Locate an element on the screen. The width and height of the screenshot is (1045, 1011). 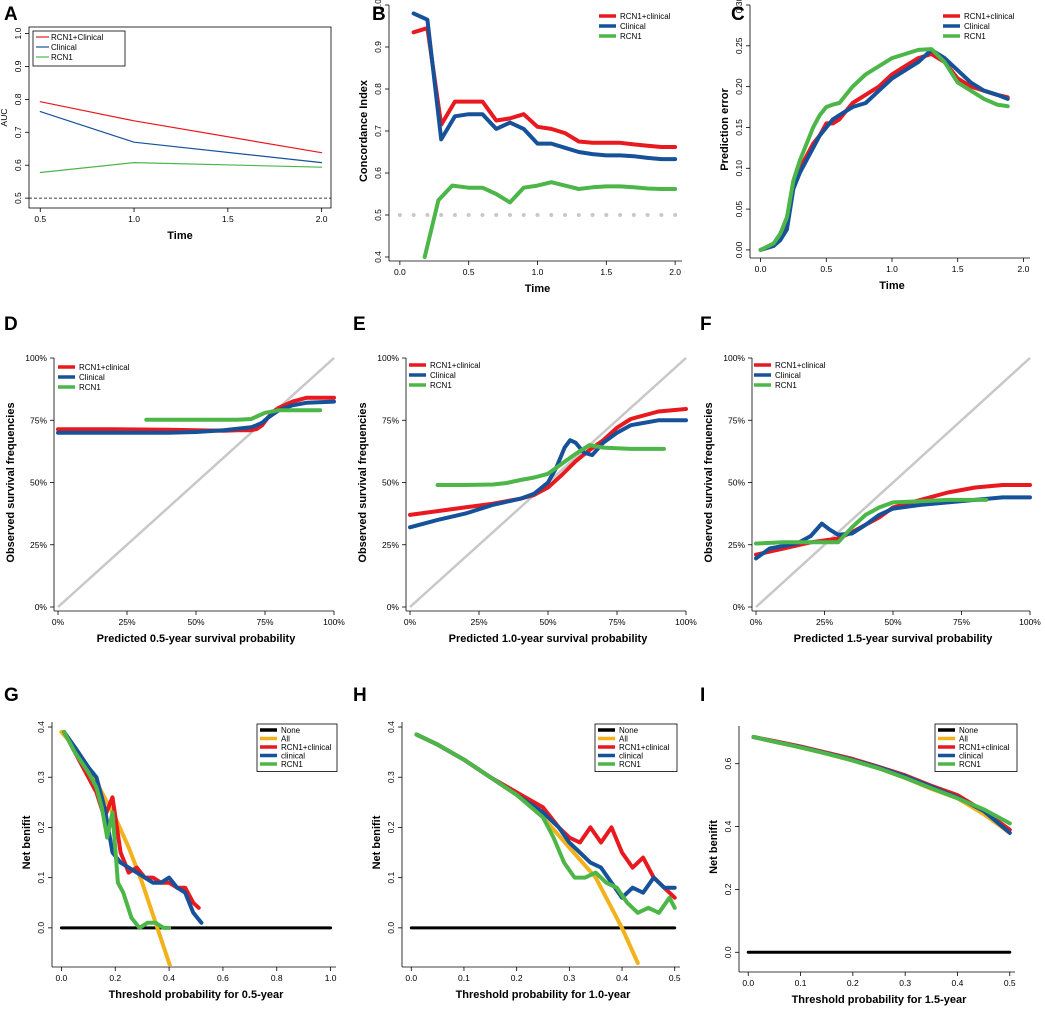
y-tick-label: 0.15 is located at coordinates (739, 127).